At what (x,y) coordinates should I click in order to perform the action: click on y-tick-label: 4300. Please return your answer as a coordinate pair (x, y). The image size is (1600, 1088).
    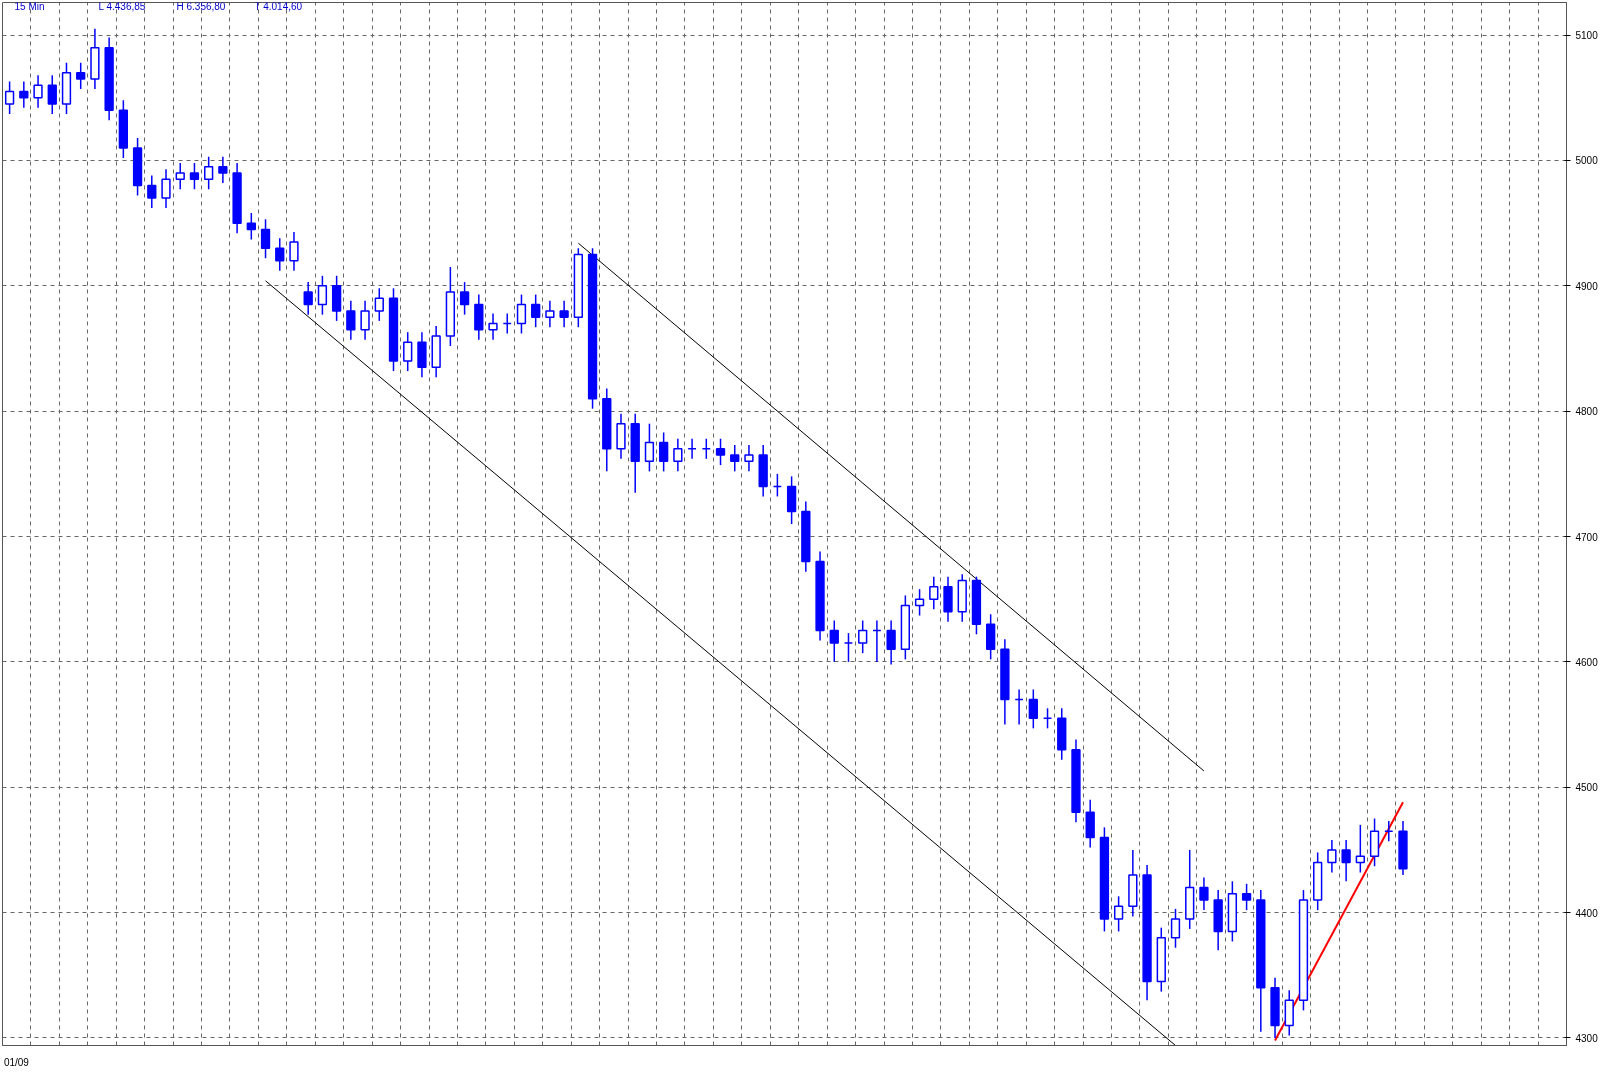
    Looking at the image, I should click on (1587, 1038).